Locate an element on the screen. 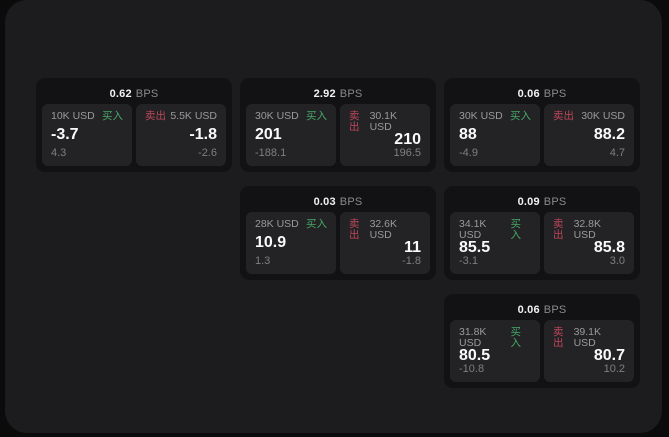 This screenshot has width=669, height=437. sell-main-value: -1.8 is located at coordinates (203, 134).